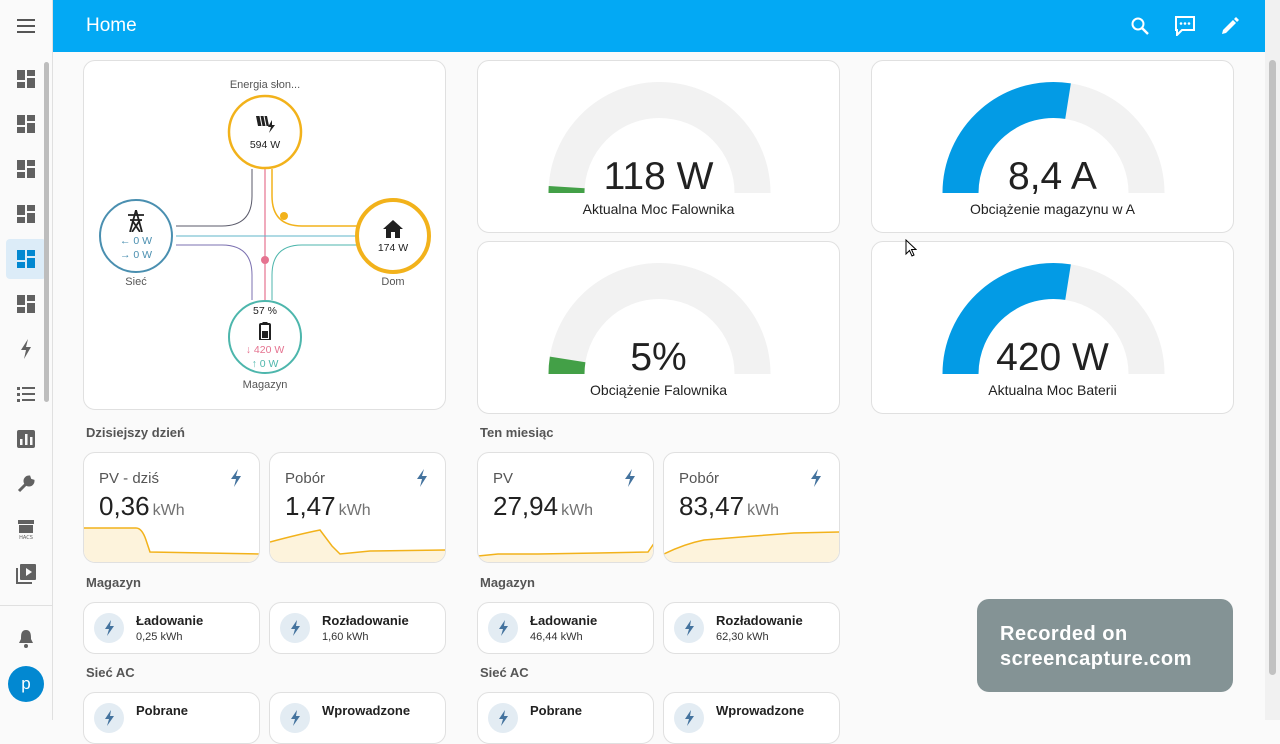  Describe the element at coordinates (26, 529) in the screenshot. I see `hacs-icon: HACS` at that location.